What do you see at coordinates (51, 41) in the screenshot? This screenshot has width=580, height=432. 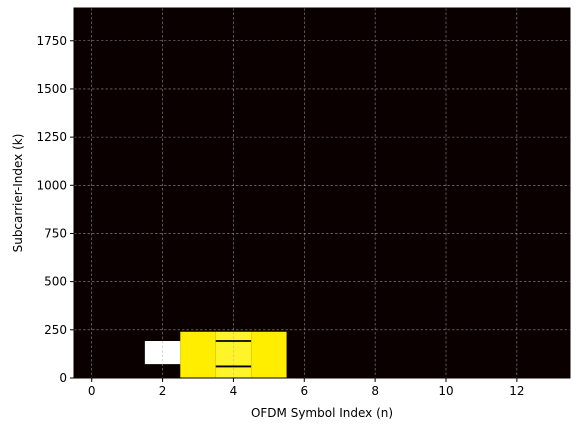 I see `y-tick-label: 1750` at bounding box center [51, 41].